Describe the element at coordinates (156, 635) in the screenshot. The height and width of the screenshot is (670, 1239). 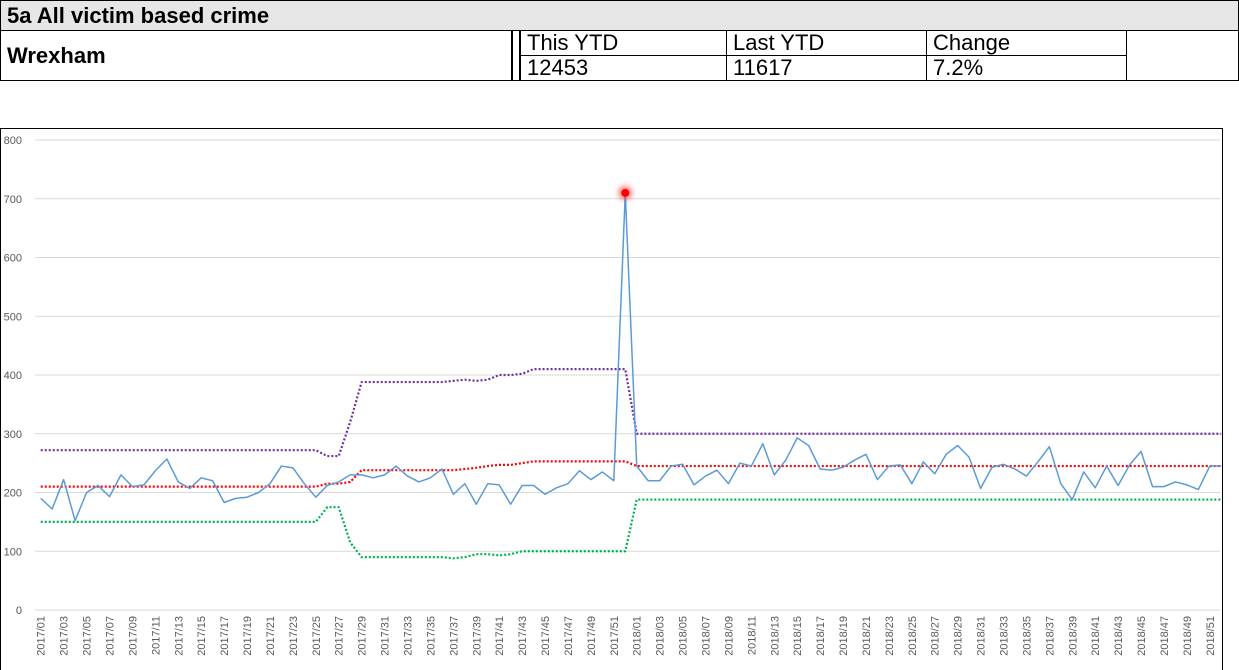
I see `x-tick-label: 2017/11` at that location.